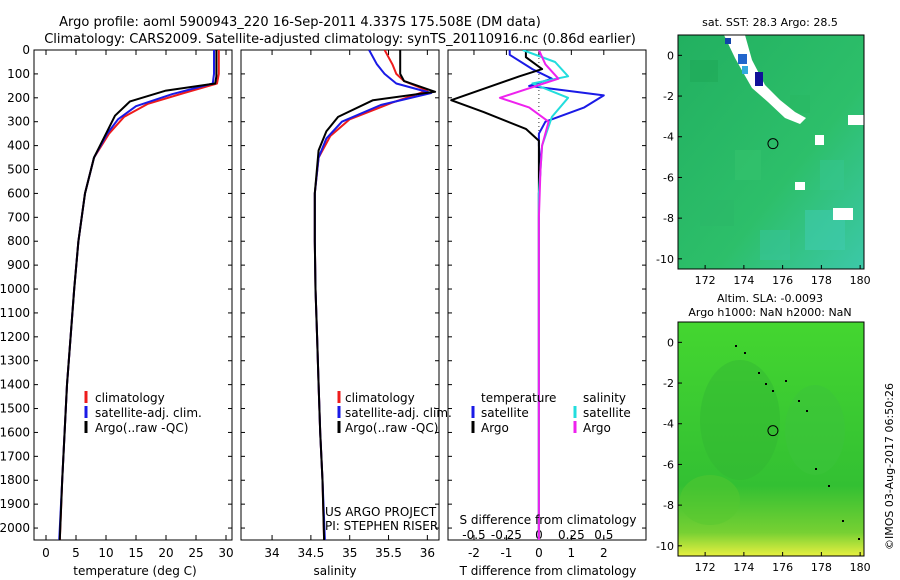 Image resolution: width=900 pixels, height=580 pixels. I want to click on depth-tick-label: 1800, so click(15, 480).